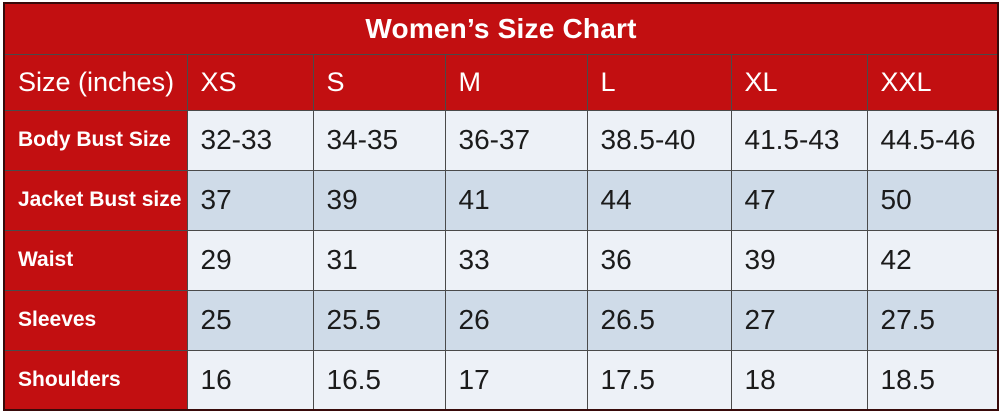 The width and height of the screenshot is (1000, 416). Describe the element at coordinates (95, 380) in the screenshot. I see `row-label-shoulders: Shoulders` at that location.